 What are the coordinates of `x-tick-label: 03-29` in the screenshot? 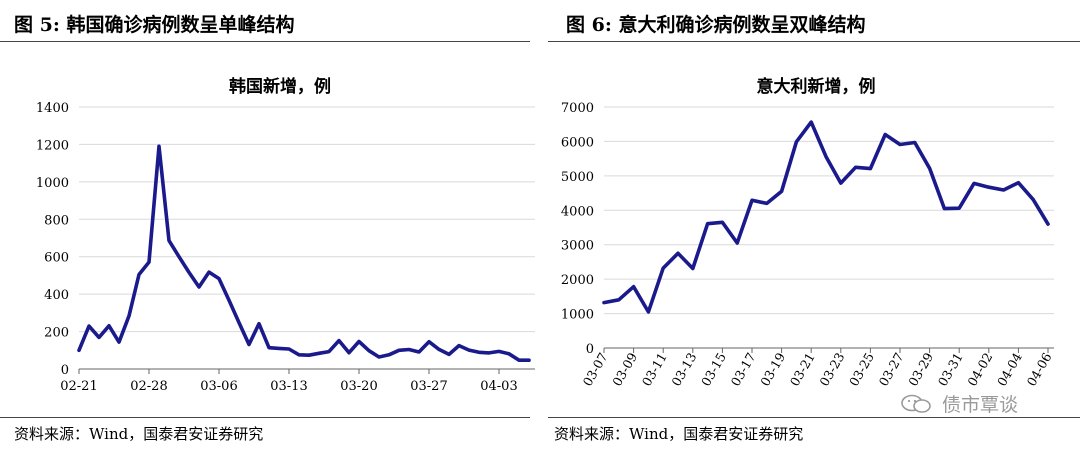 It's located at (920, 369).